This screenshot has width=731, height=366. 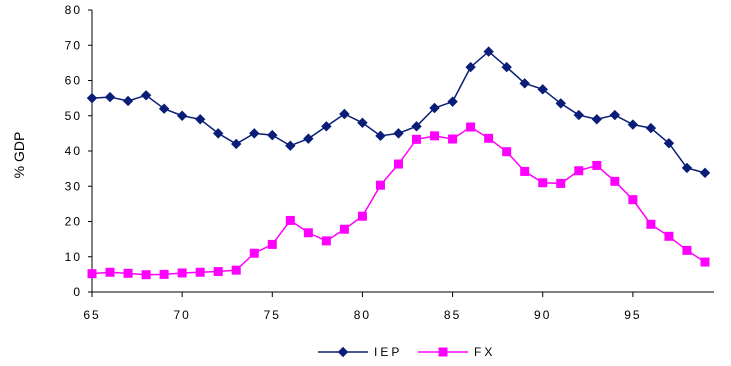 What do you see at coordinates (73, 222) in the screenshot?
I see `y-tick-label: 20` at bounding box center [73, 222].